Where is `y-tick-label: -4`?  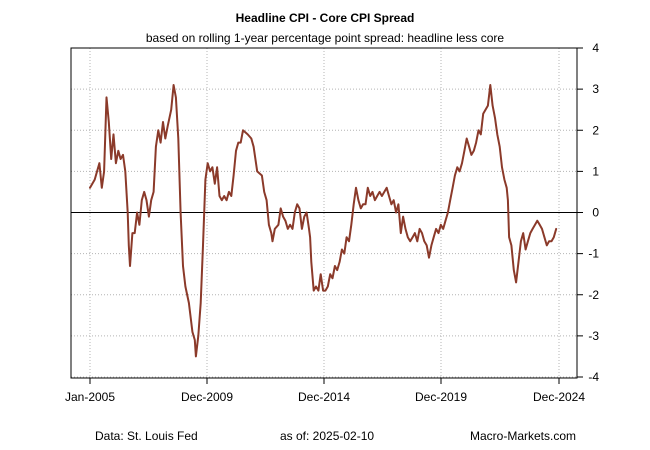
y-tick-label: -4 is located at coordinates (593, 377).